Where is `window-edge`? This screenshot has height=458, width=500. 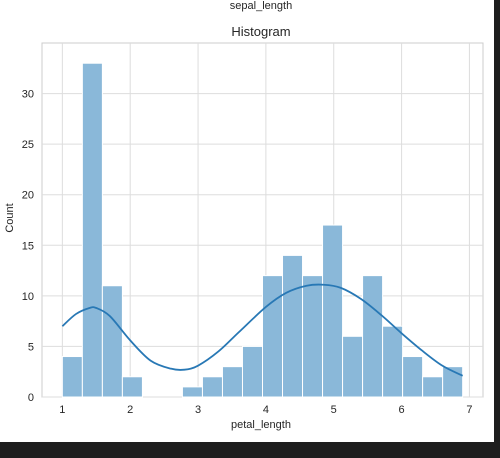 window-edge is located at coordinates (497, 221).